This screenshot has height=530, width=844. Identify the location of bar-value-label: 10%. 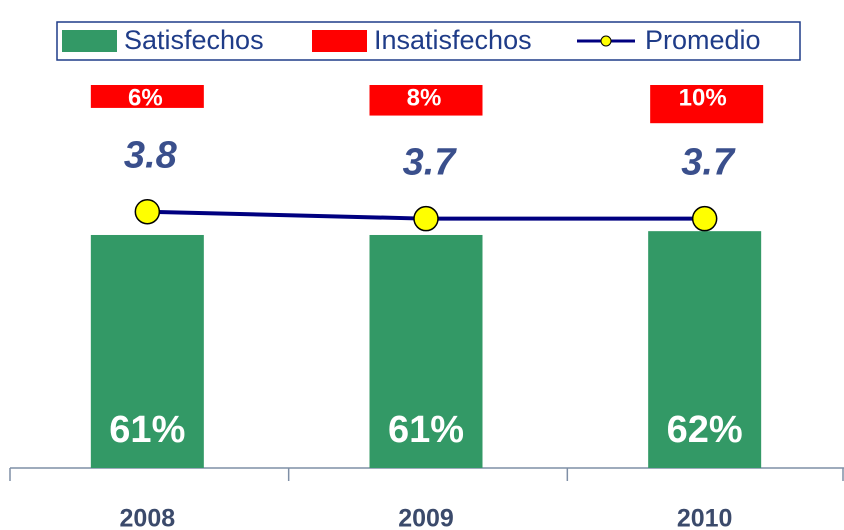
(703, 97).